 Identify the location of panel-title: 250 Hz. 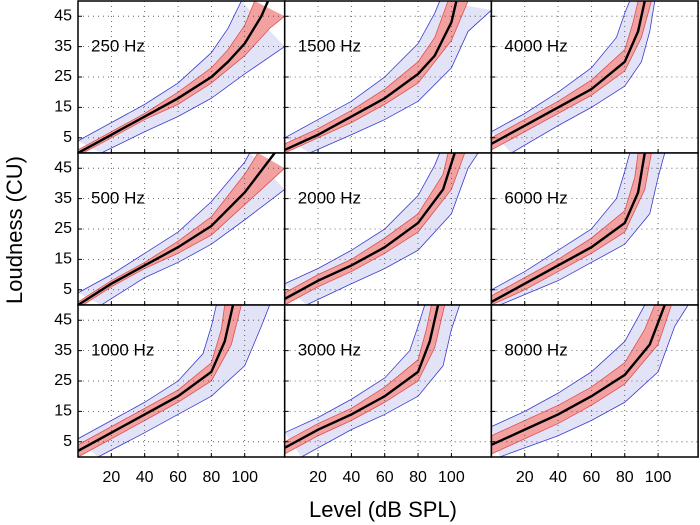
(118, 45).